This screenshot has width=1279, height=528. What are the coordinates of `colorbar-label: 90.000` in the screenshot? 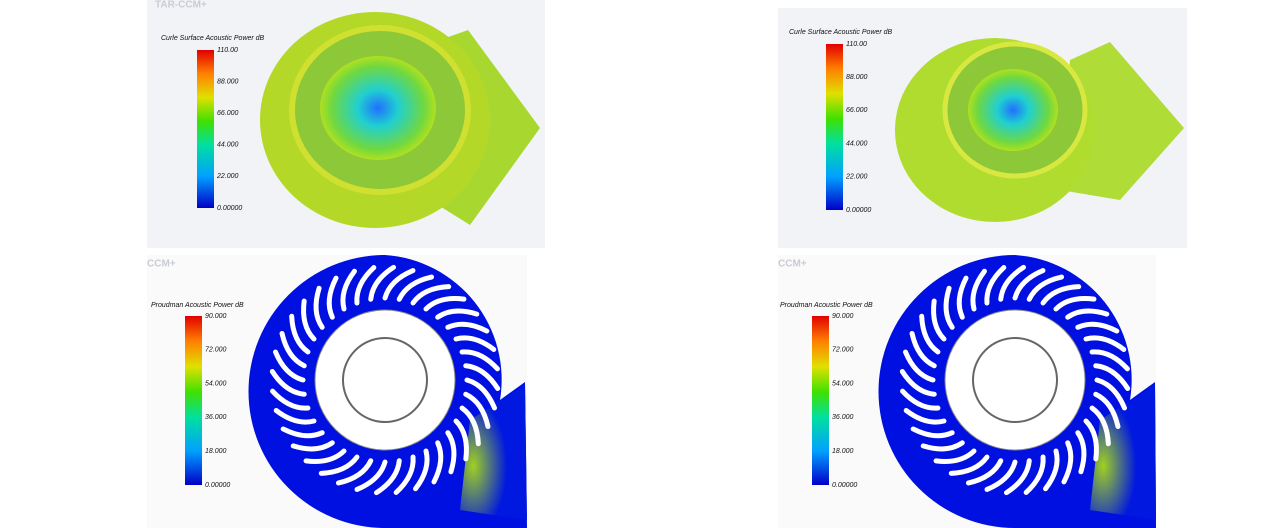 It's located at (843, 316).